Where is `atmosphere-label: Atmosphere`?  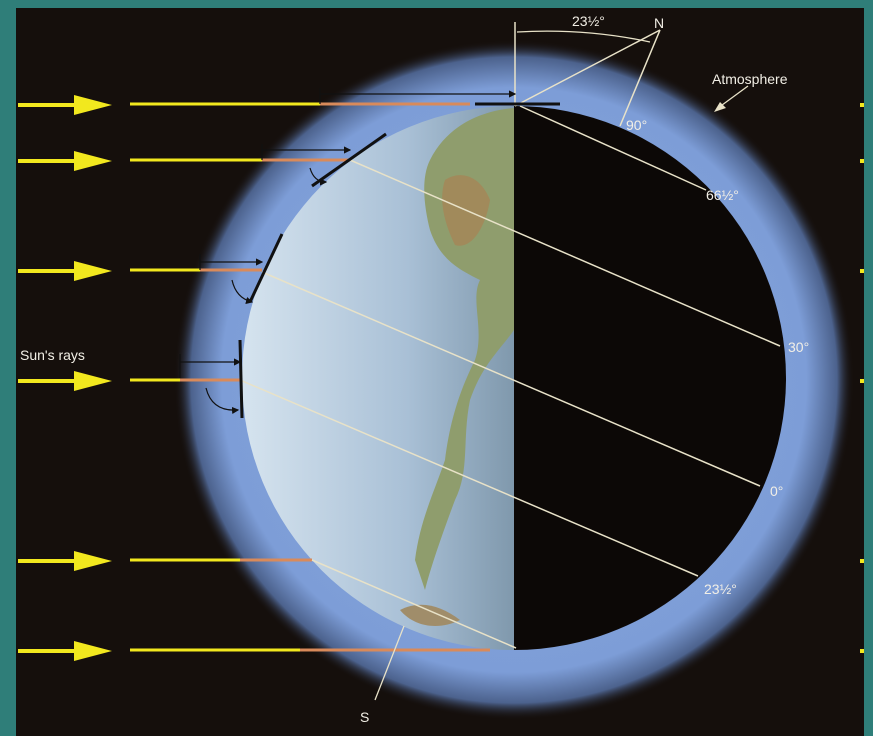
atmosphere-label: Atmosphere is located at coordinates (750, 79).